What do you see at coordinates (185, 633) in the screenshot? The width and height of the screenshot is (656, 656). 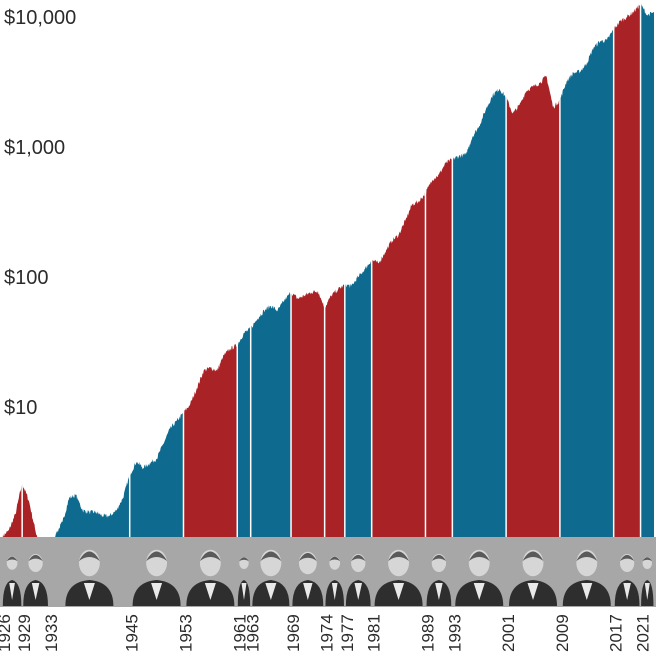 I see `x-tick-label: 1953` at bounding box center [185, 633].